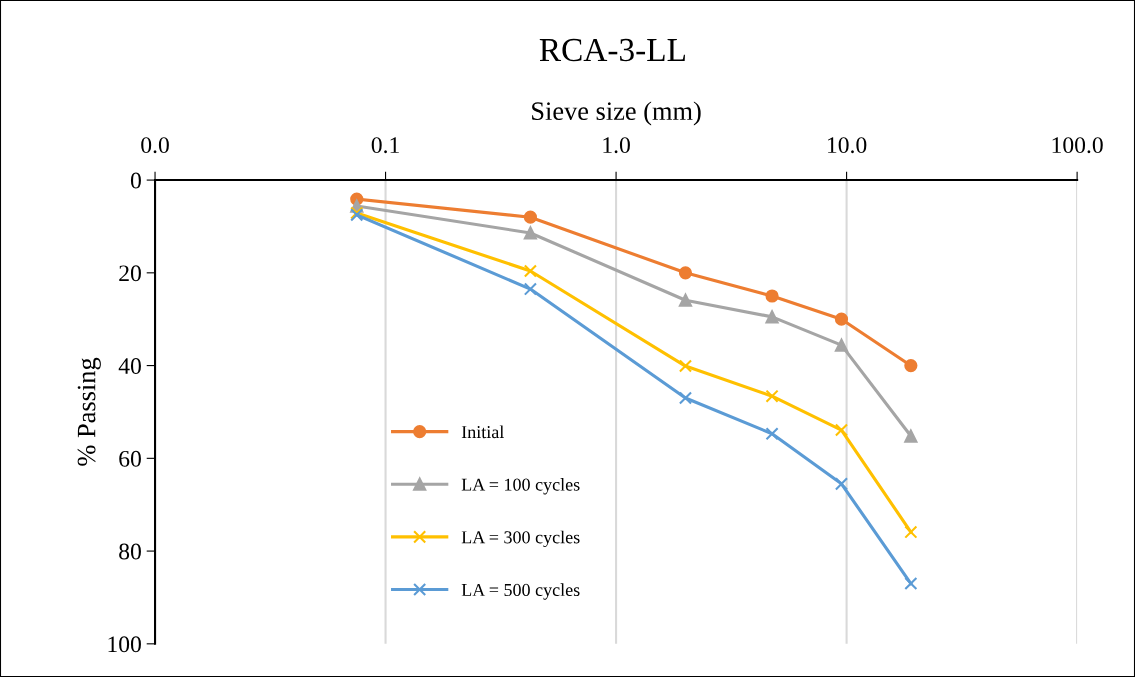 The width and height of the screenshot is (1135, 677). Describe the element at coordinates (130, 458) in the screenshot. I see `y-tick-label: 60` at that location.